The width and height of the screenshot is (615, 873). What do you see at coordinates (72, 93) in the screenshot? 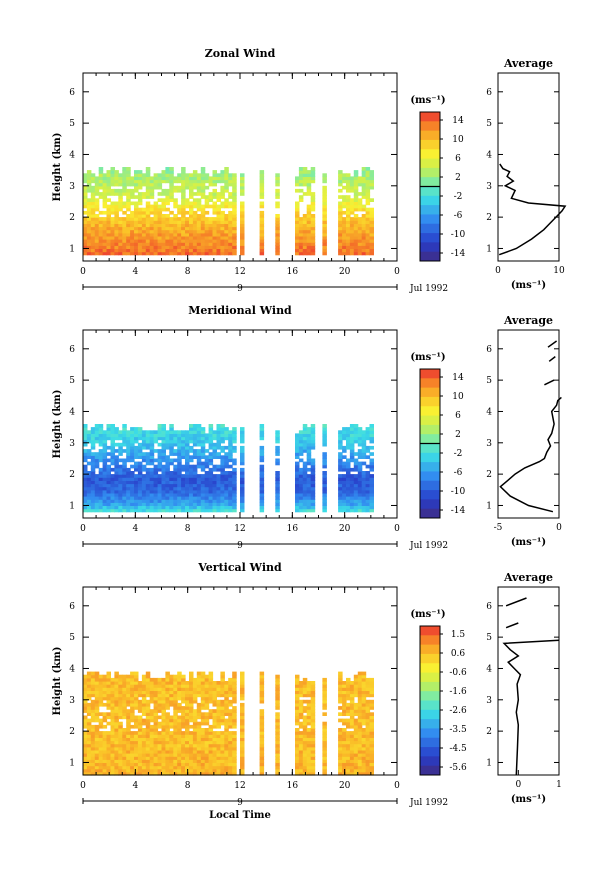
I see `y-tick-label: 6` at bounding box center [72, 93].